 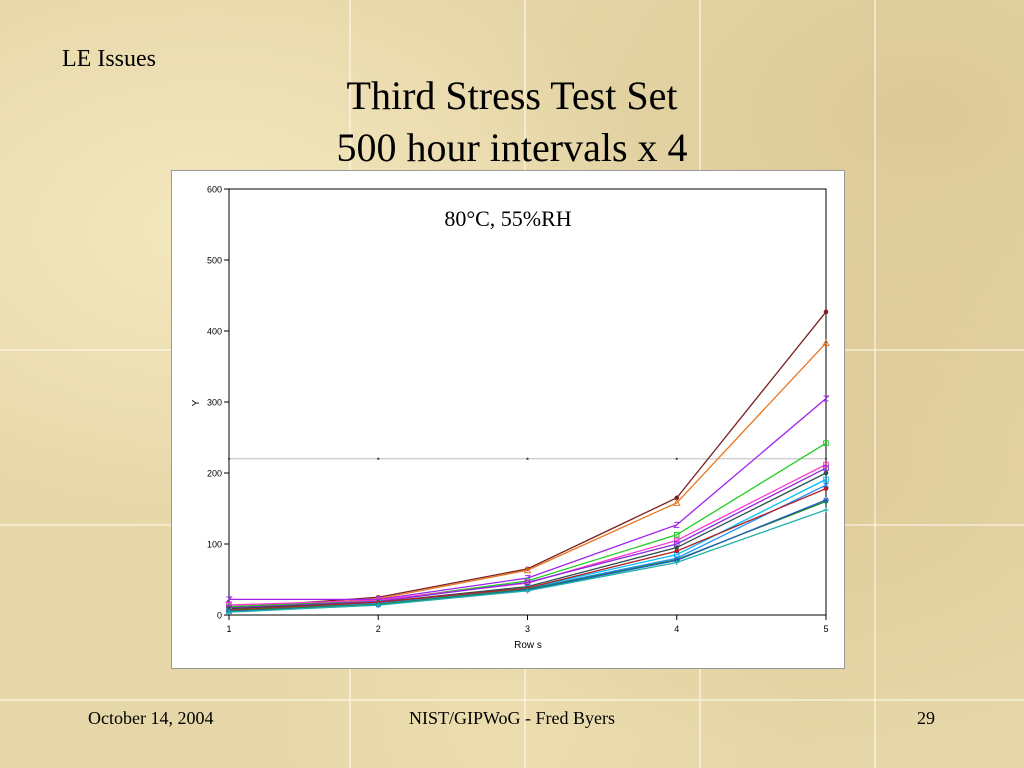 I want to click on y-tick-label: 100, so click(x=214, y=545).